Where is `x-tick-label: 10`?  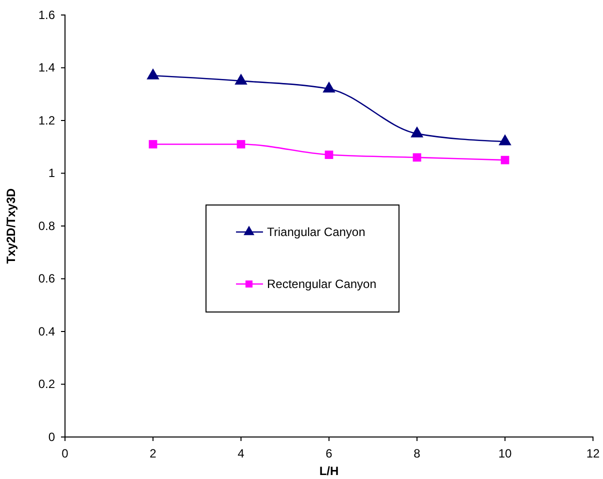 x-tick-label: 10 is located at coordinates (505, 453).